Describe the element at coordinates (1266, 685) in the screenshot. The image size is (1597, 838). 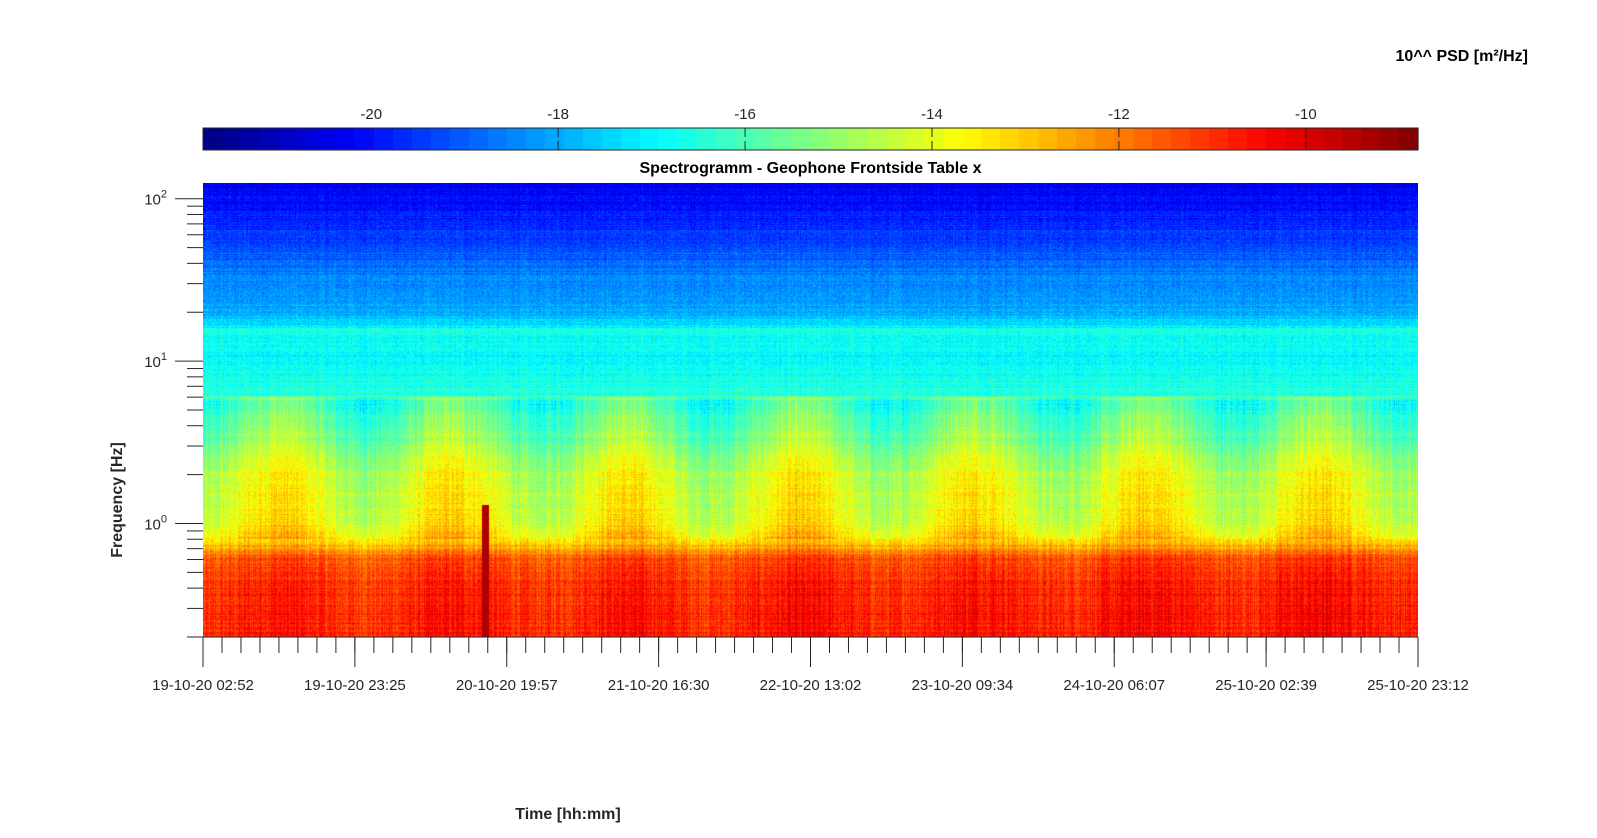
I see `x-tick-label: 25-10-20 02:39` at that location.